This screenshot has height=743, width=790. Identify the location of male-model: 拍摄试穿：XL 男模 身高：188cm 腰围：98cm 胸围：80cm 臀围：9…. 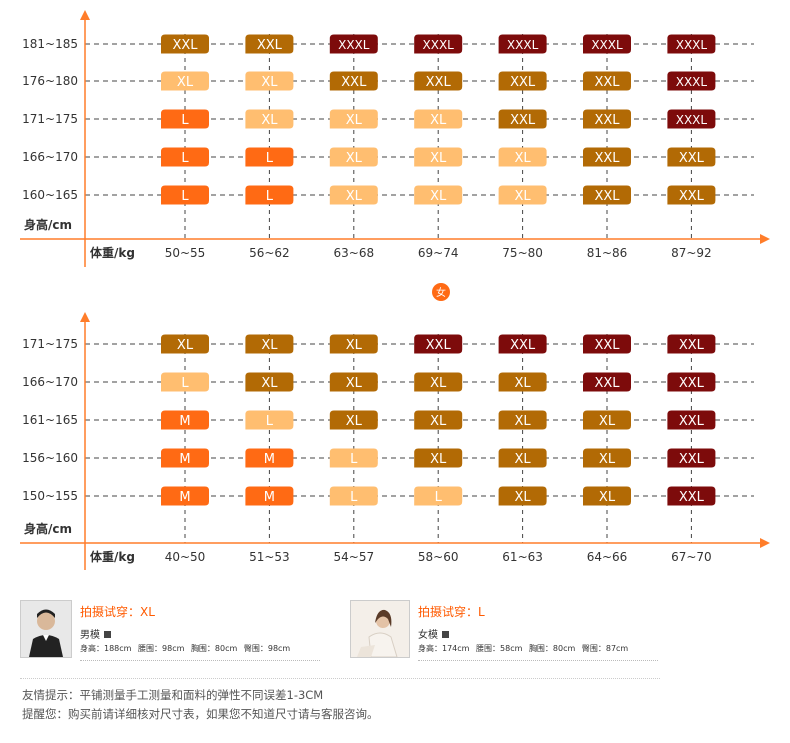
(170, 635).